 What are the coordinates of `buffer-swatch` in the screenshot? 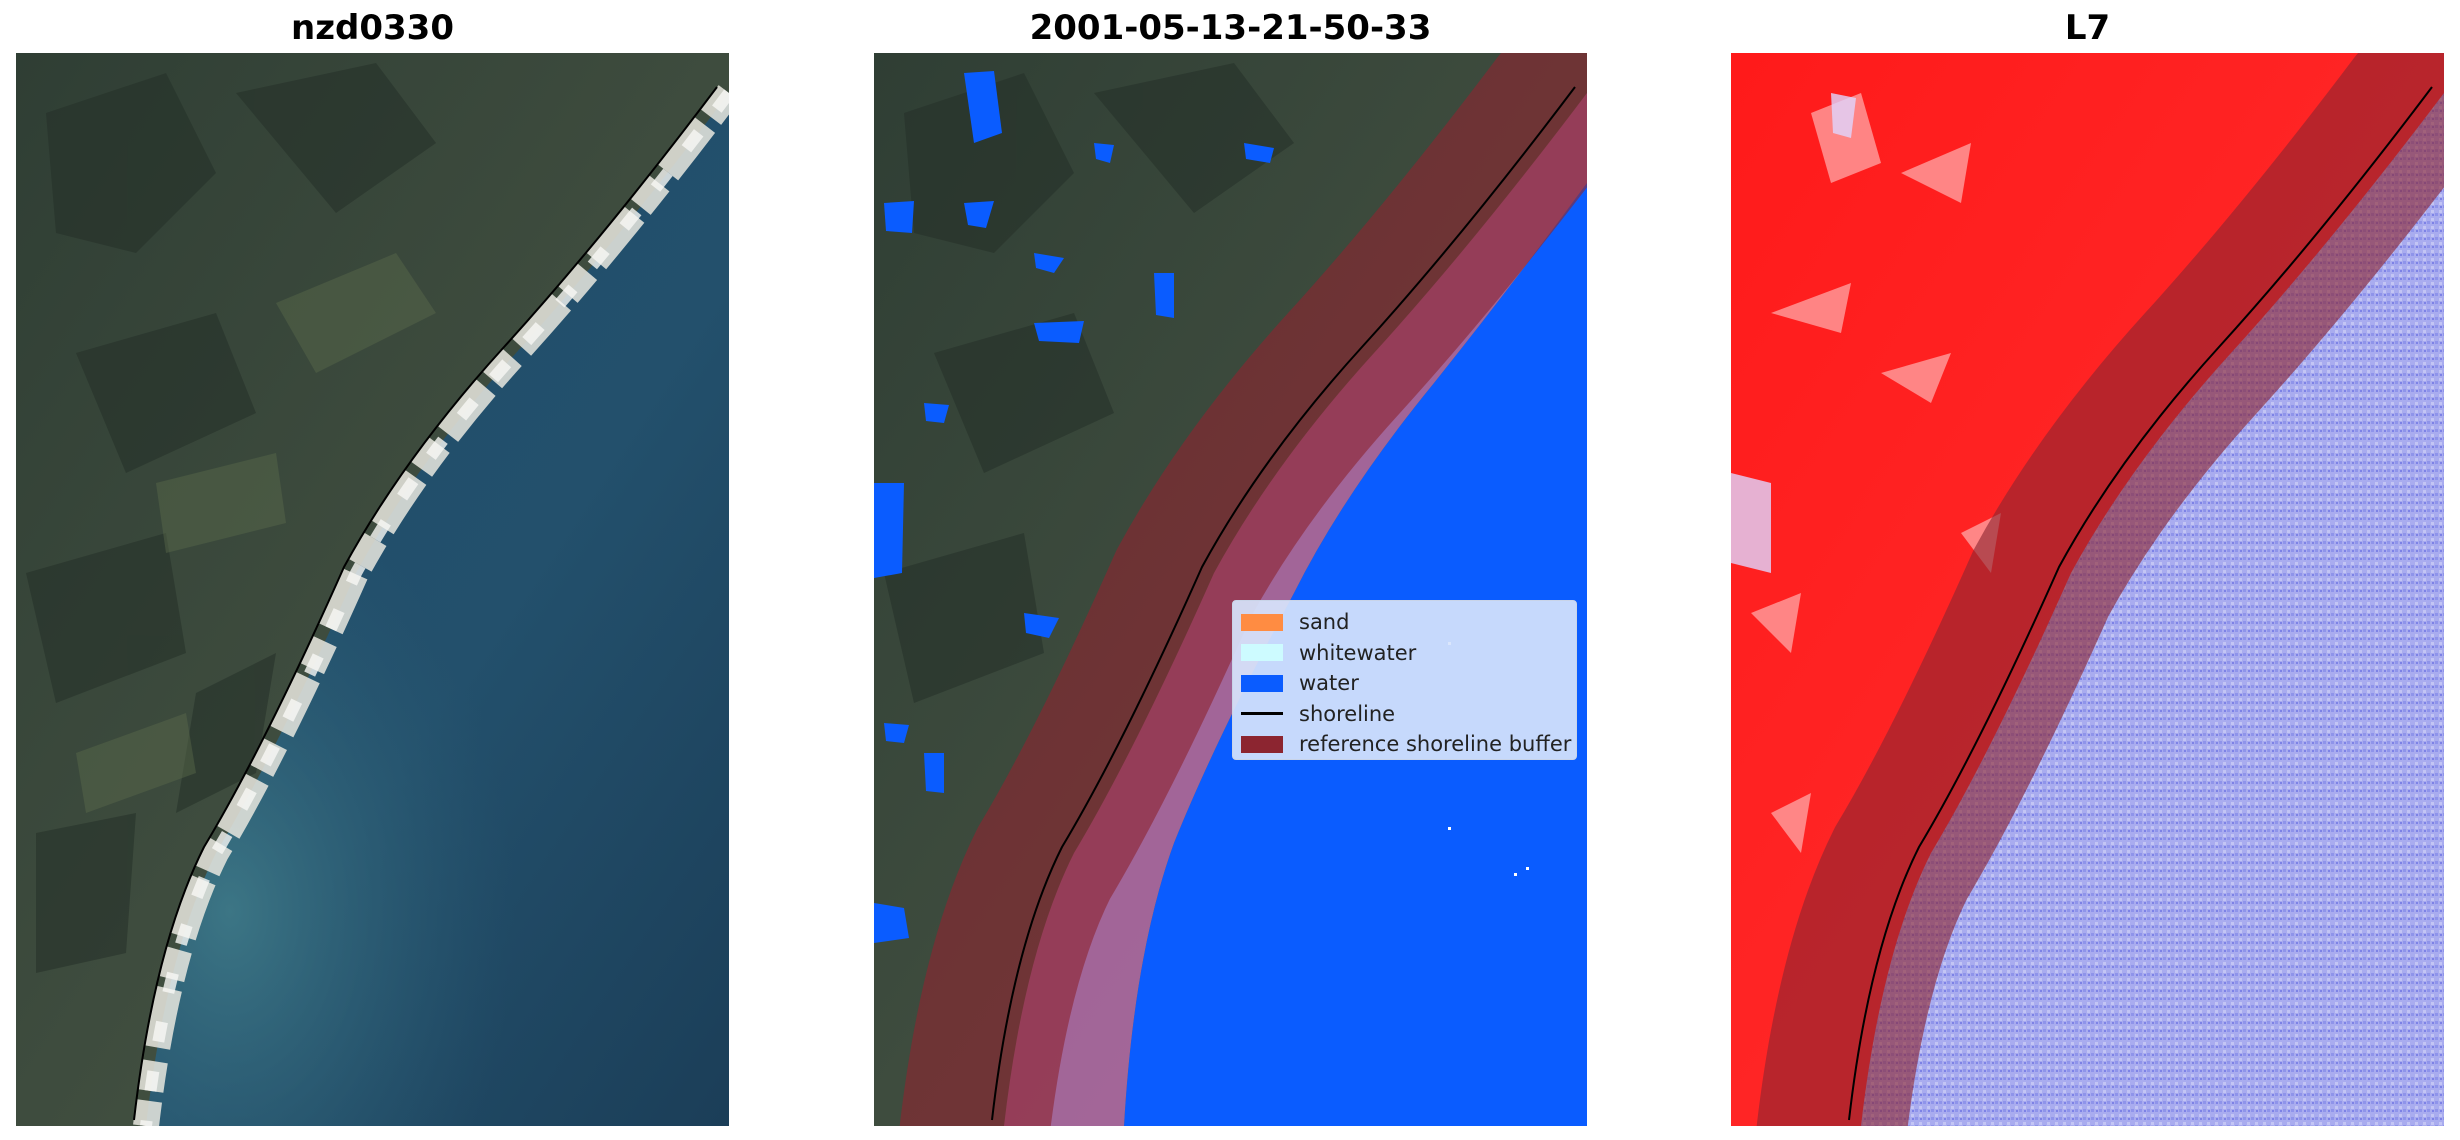 It's located at (1262, 744).